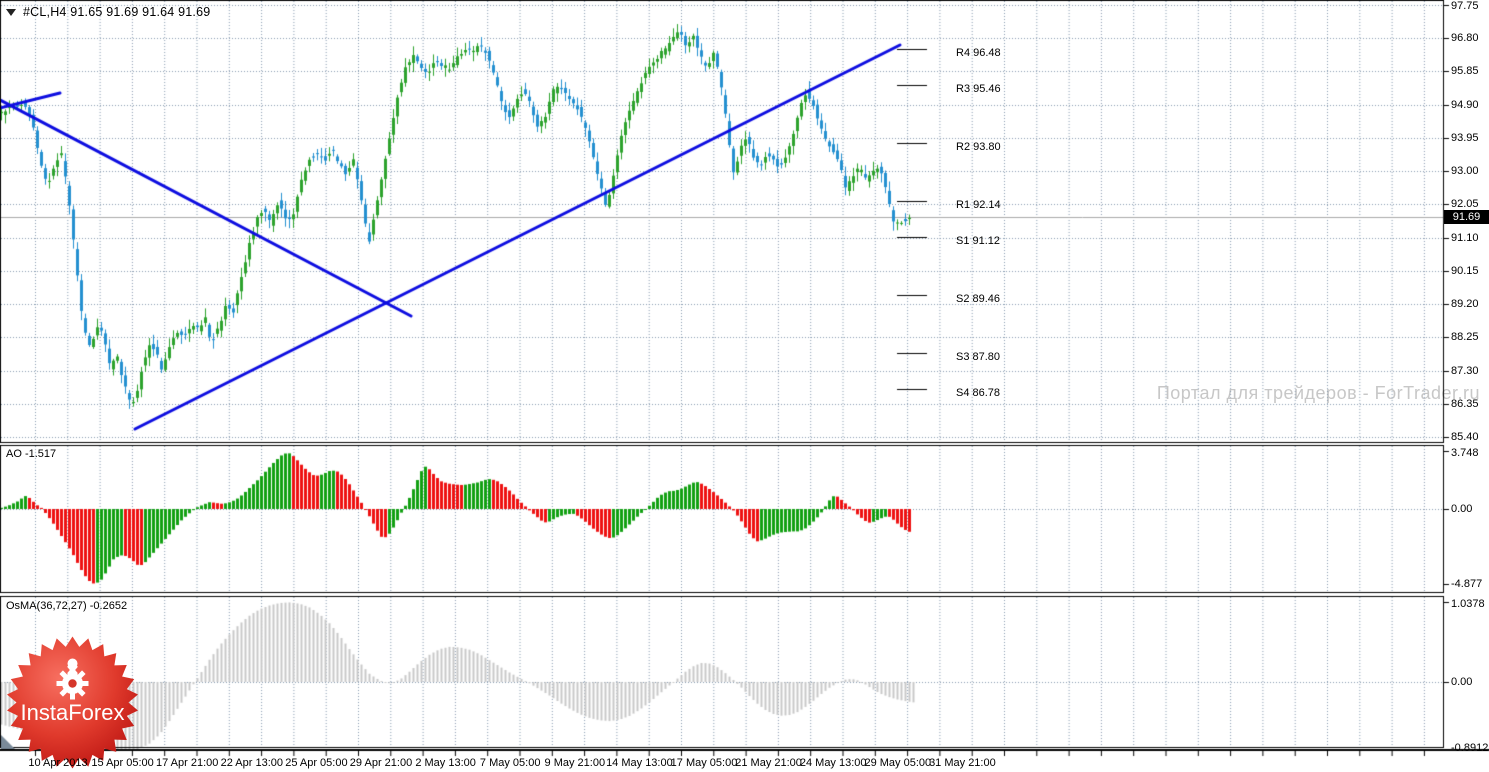 This screenshot has width=1489, height=772. I want to click on instaforex-logo: InstaForex, so click(72, 702).